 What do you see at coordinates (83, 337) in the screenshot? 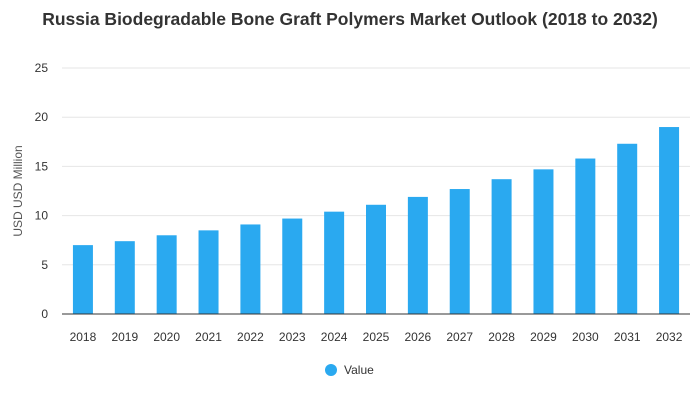
I see `x-tick-label: 2018` at bounding box center [83, 337].